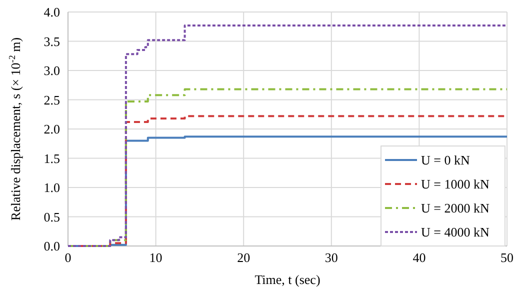 The image size is (520, 292). Describe the element at coordinates (419, 257) in the screenshot. I see `x-tick-label: 40` at that location.